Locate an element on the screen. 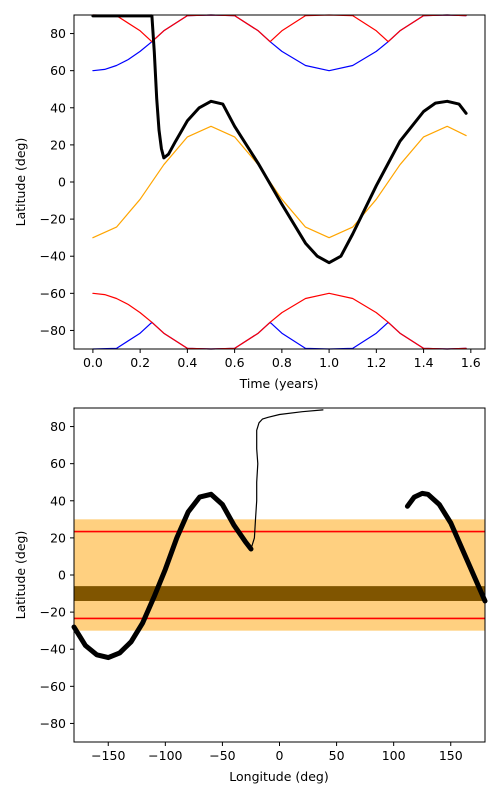 The image size is (500, 800). series-4-line is located at coordinates (279, 321).